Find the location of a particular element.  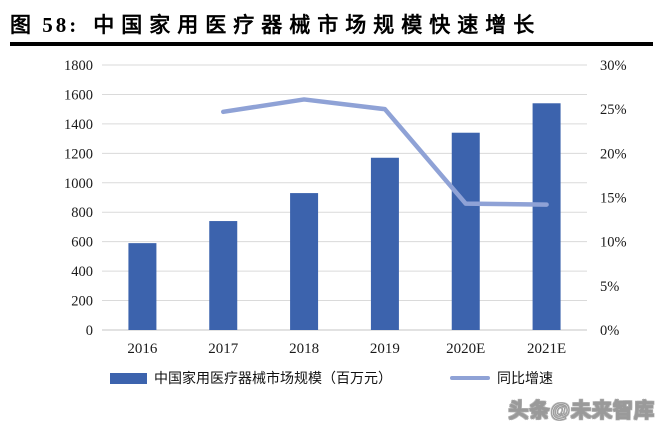

y-axis-left-tick-label: 1800 is located at coordinates (78, 66).